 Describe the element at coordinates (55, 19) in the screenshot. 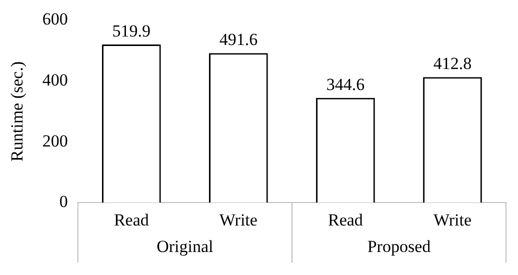

I see `y-tick-label: 600` at that location.